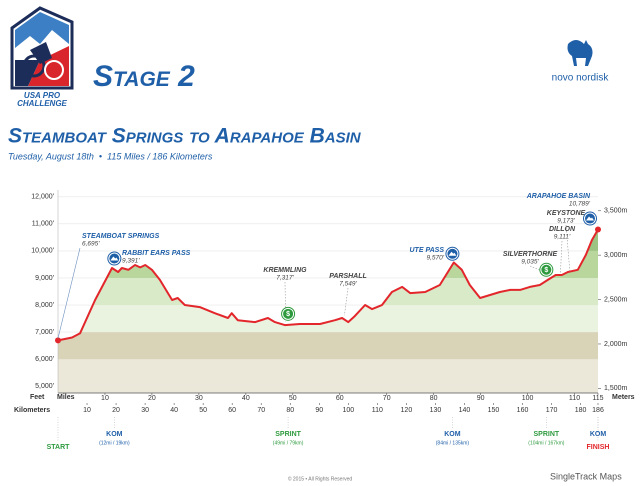  What do you see at coordinates (44, 359) in the screenshot?
I see `y-tick-label: 6,000'` at bounding box center [44, 359].